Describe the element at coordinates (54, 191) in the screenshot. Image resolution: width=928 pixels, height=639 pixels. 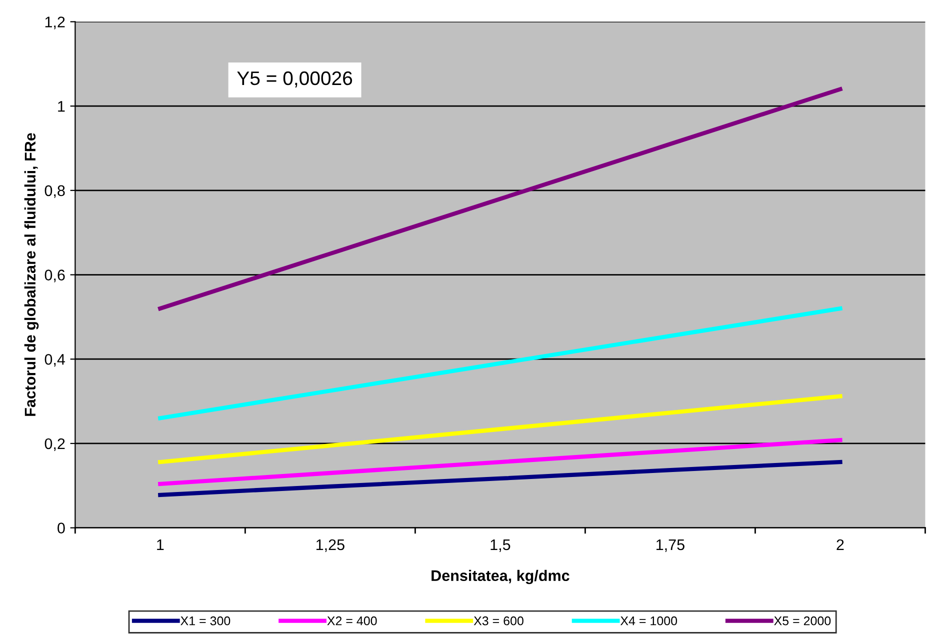
I see `y-tick-label: 0,8` at that location.